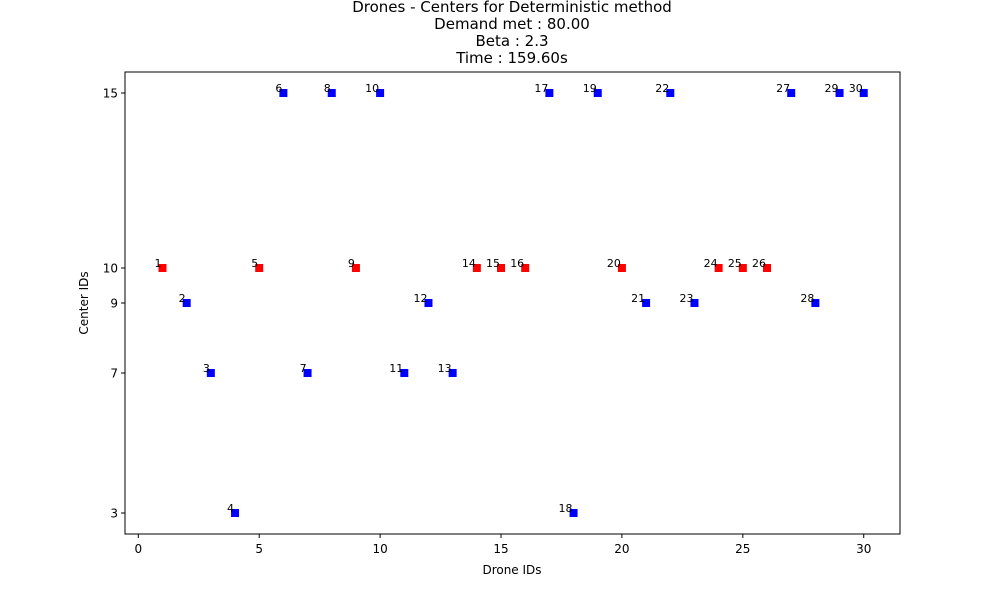 The image size is (1000, 600). I want to click on x-tick-label: 25, so click(742, 549).